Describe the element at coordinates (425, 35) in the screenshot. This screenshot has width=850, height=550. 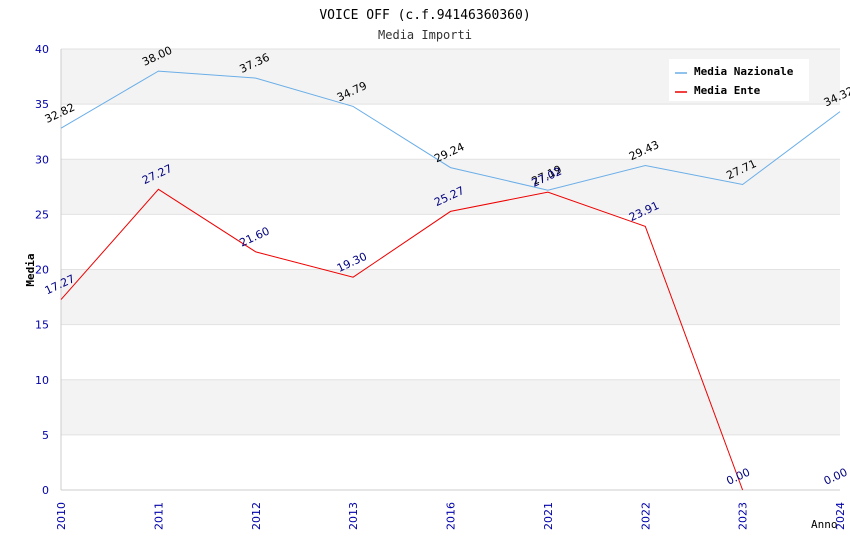
I see `chart-subtitle: Media Importi` at that location.